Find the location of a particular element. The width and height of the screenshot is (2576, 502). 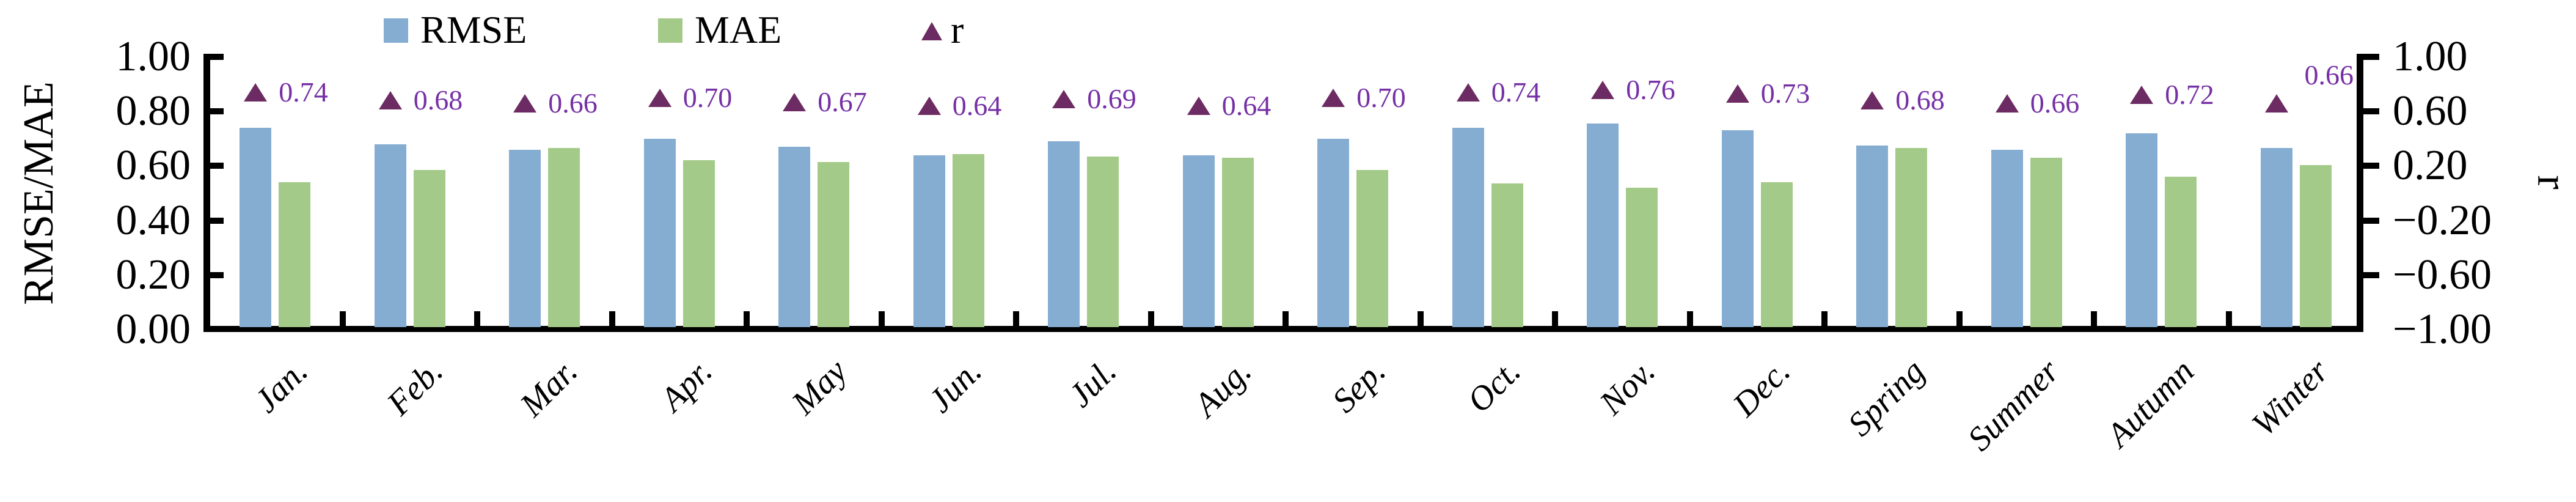

r-value-label: 0.69 is located at coordinates (1111, 99).